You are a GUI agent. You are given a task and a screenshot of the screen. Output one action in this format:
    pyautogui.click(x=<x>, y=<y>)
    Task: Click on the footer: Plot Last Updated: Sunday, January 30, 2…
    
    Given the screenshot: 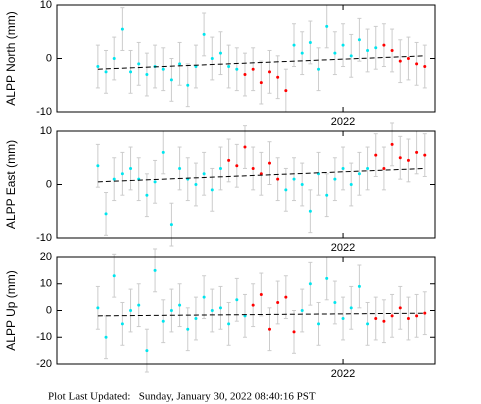 What is the action you would take?
    pyautogui.click(x=182, y=397)
    